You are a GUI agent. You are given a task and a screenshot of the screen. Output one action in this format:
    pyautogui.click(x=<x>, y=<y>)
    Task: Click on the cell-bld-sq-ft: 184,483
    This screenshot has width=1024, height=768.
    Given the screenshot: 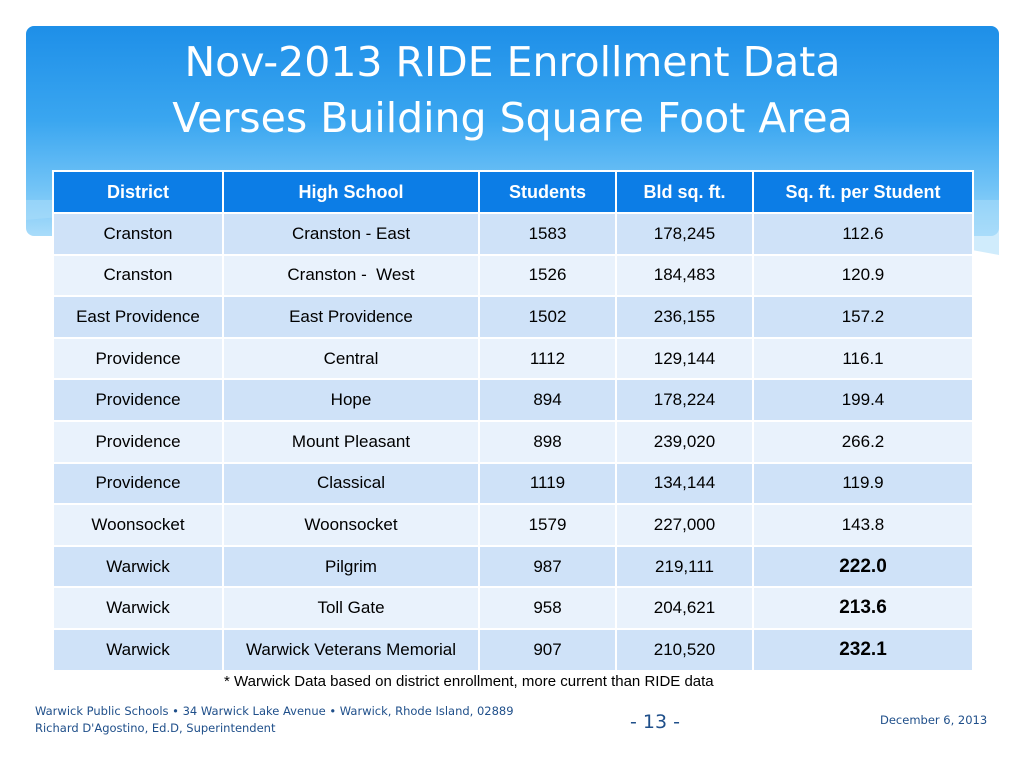 What is the action you would take?
    pyautogui.click(x=684, y=275)
    